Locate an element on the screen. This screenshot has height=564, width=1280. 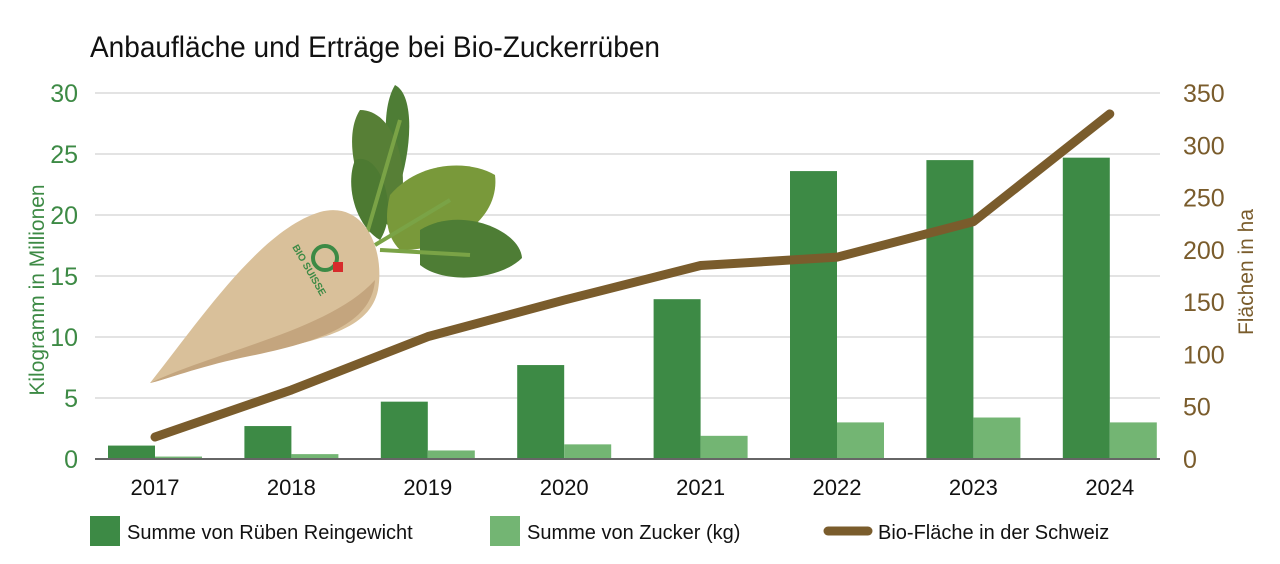
x-tick-label: 2020 is located at coordinates (564, 487).